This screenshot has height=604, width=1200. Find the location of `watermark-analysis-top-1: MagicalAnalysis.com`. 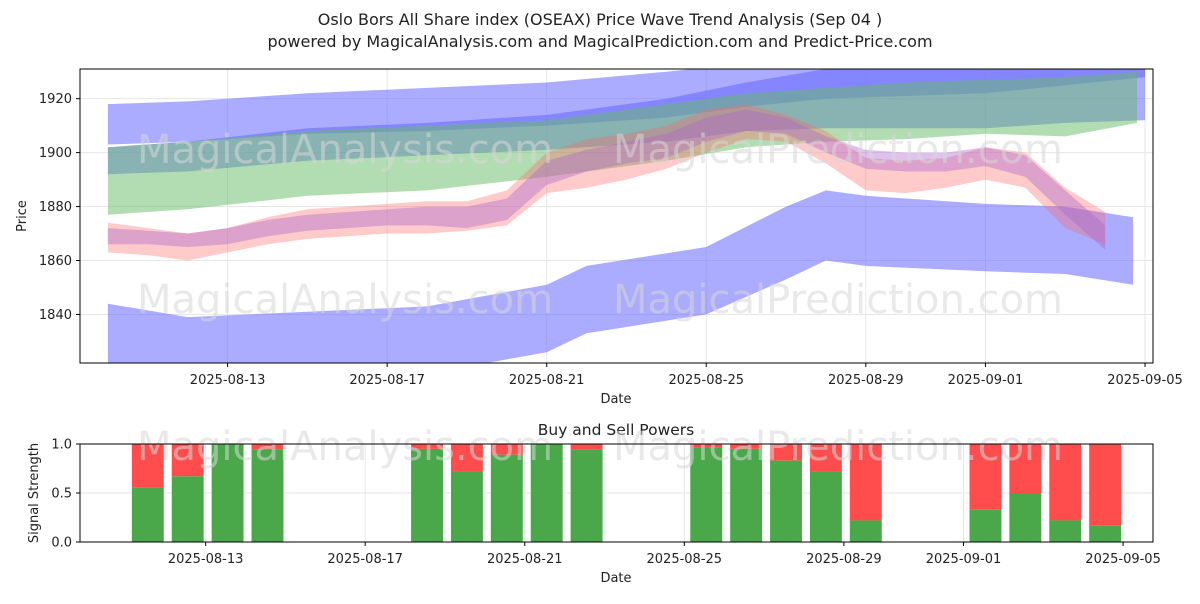

watermark-analysis-top-1: MagicalAnalysis.com is located at coordinates (345, 150).